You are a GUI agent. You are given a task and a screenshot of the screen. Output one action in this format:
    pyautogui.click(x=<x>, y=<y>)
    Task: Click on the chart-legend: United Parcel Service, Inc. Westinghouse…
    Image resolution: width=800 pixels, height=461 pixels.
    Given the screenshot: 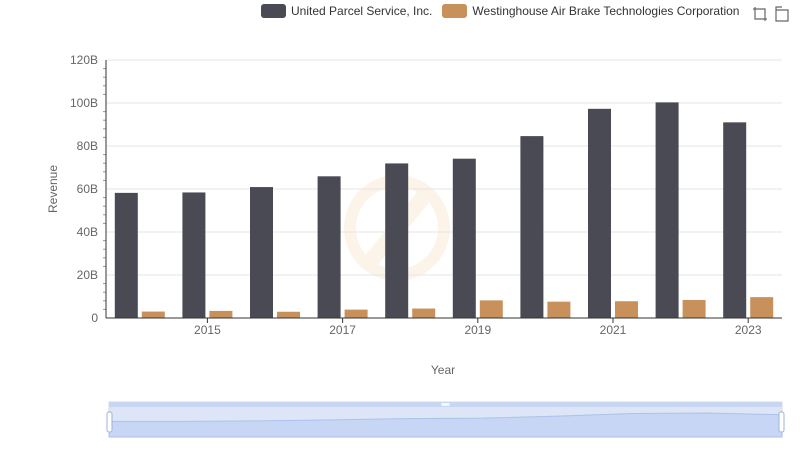 What is the action you would take?
    pyautogui.click(x=505, y=11)
    